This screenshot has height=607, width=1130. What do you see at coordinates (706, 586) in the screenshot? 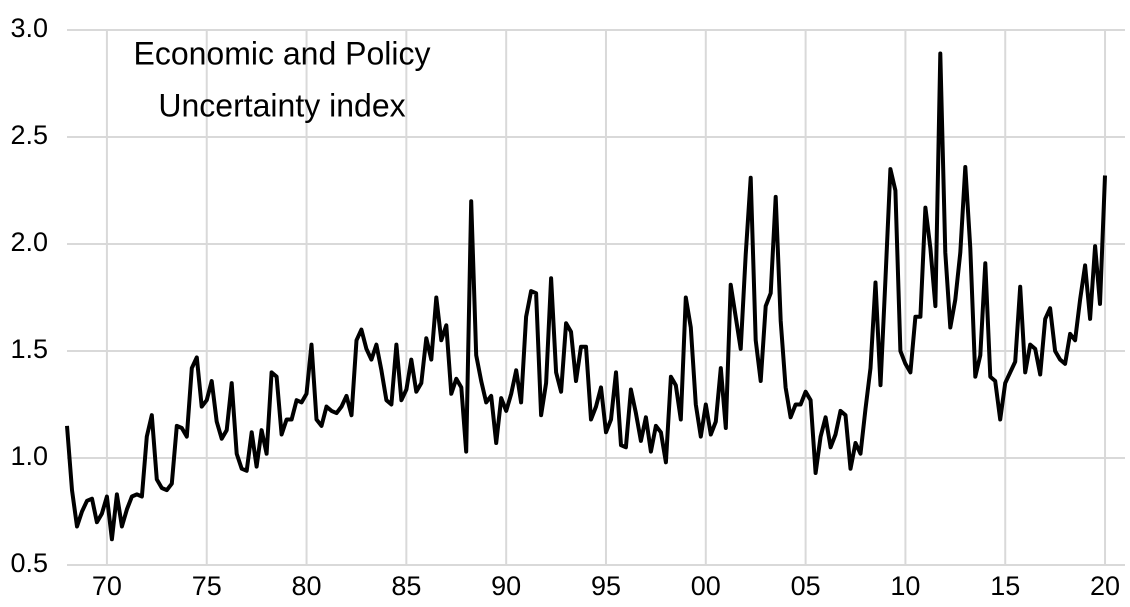
I see `x-tick-label: 00` at bounding box center [706, 586].